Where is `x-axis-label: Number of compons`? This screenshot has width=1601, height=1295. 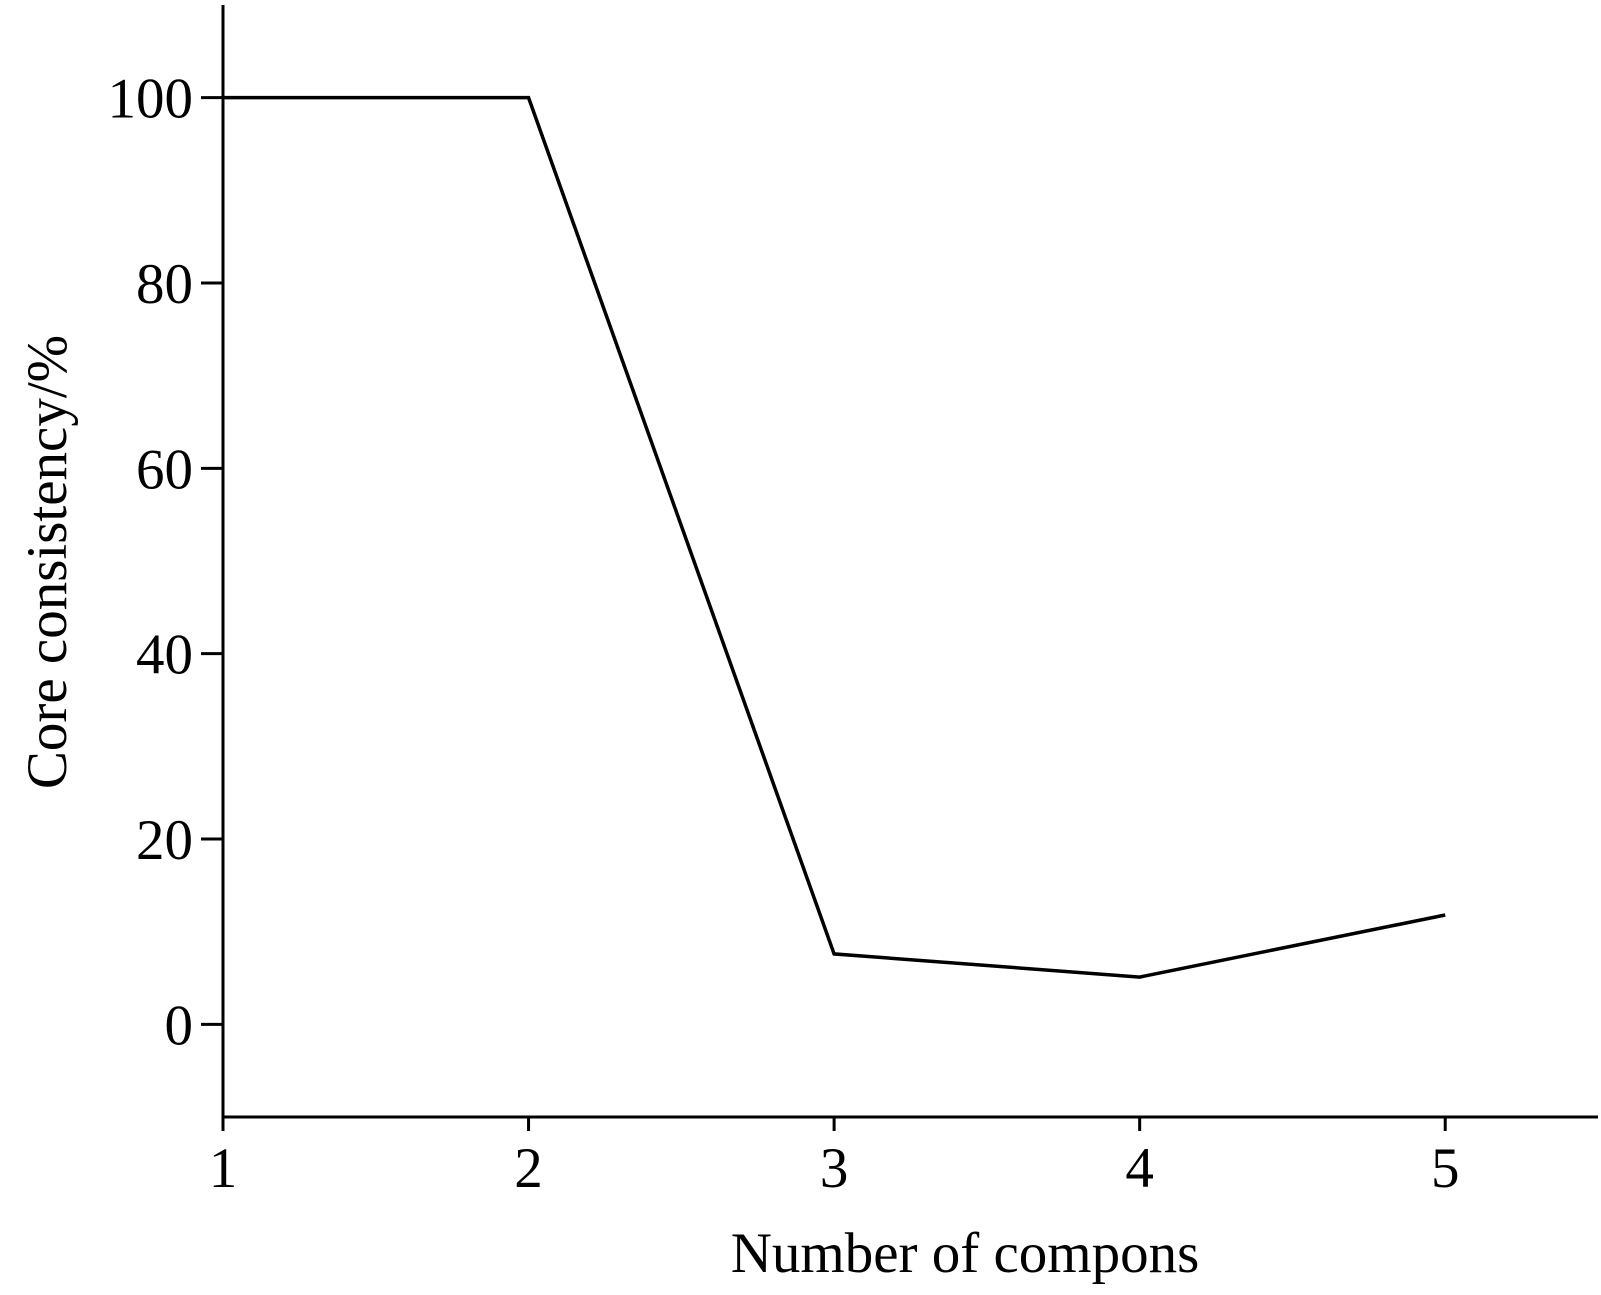 x-axis-label: Number of compons is located at coordinates (965, 1253).